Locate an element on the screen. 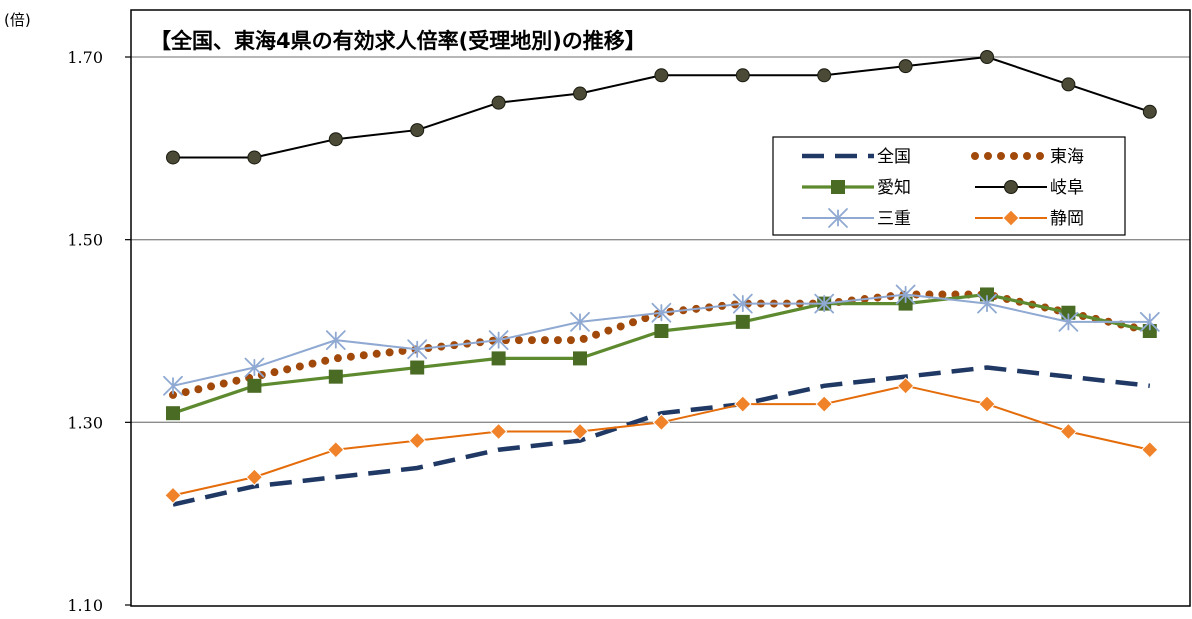 This screenshot has height=619, width=1192. legend-item-三重: 三重 is located at coordinates (856, 218).